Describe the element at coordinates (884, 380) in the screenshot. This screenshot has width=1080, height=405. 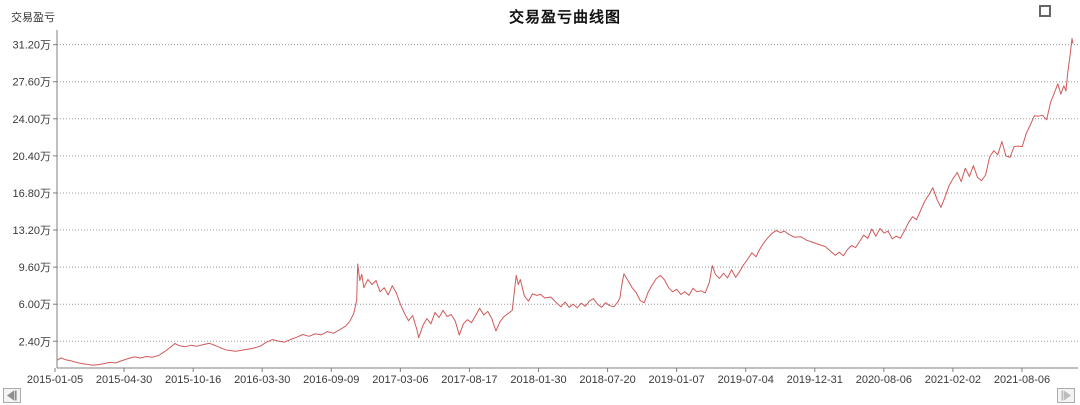
I see `x-tick-label: 2020-08-06` at that location.